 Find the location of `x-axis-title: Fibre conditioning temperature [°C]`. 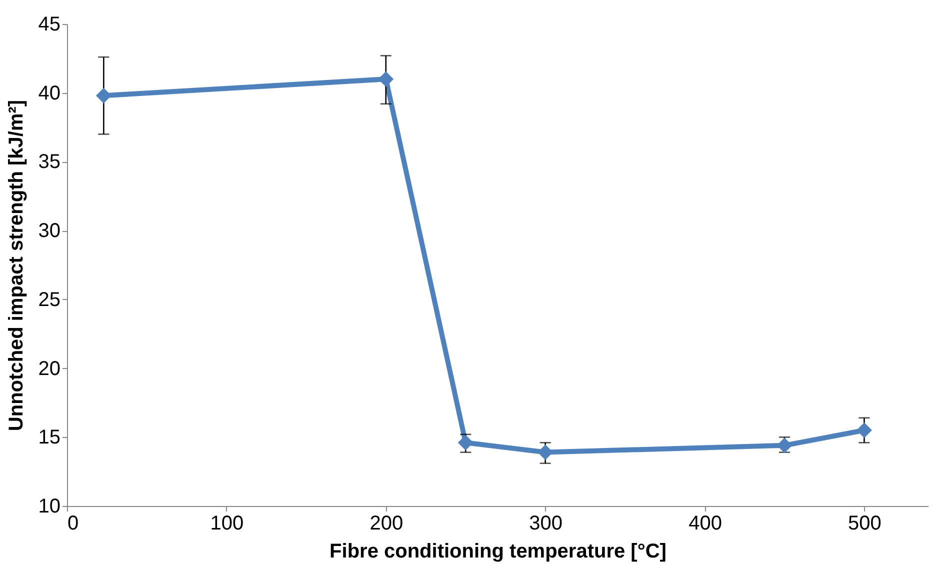

x-axis-title: Fibre conditioning temperature [°C] is located at coordinates (498, 551).